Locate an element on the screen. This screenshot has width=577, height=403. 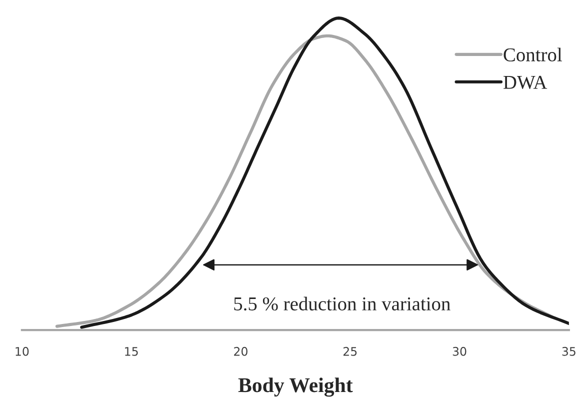
legend-label: DWA is located at coordinates (526, 82).